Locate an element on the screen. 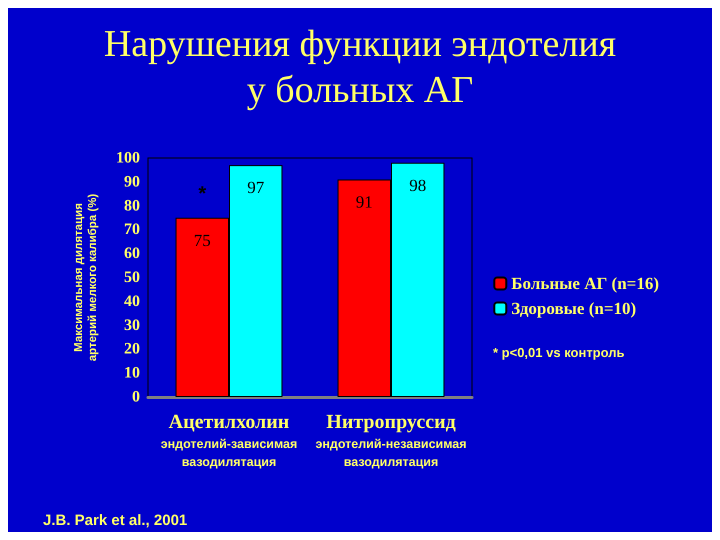  y-axis-title: Максимальная дилятация артерий мелкого калибра (%) is located at coordinates (86, 278).